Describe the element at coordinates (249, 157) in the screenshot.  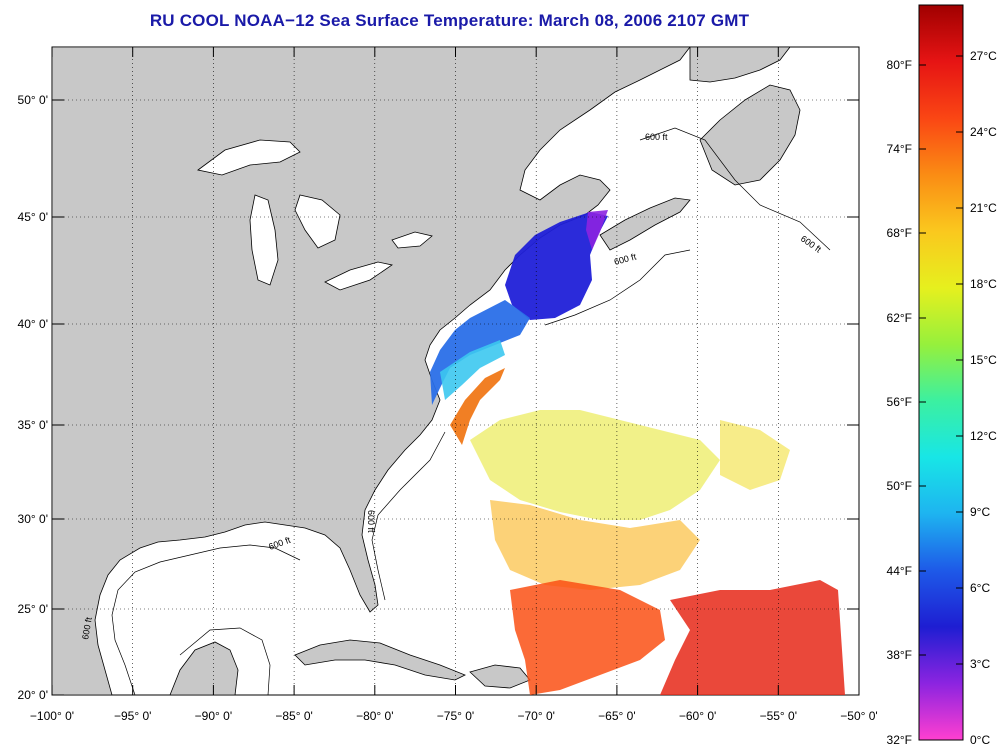
I see `lake-superior` at that location.